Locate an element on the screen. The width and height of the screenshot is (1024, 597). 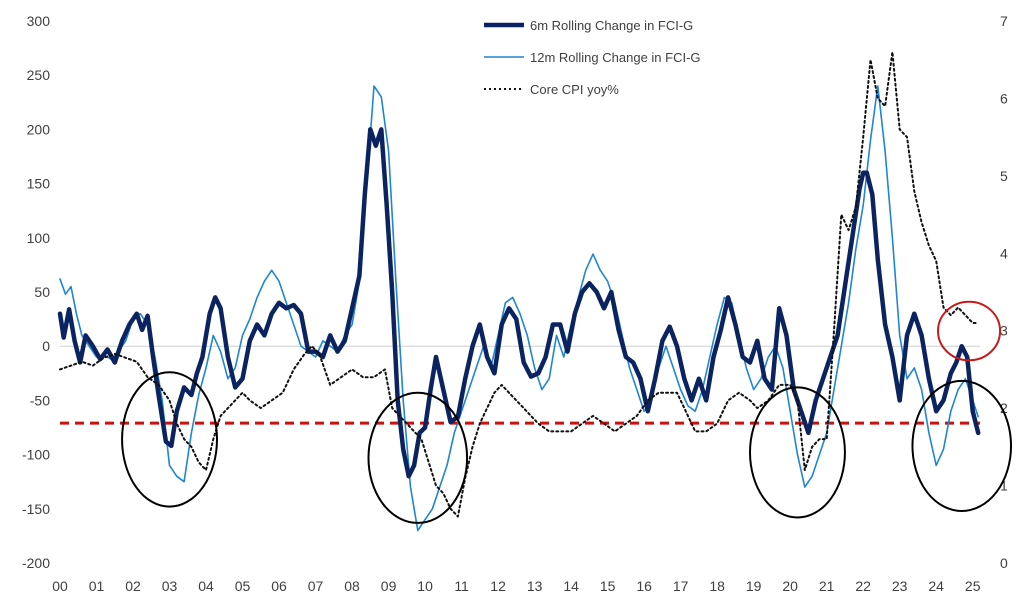
left-y-tick-label: 300 is located at coordinates (39, 21).